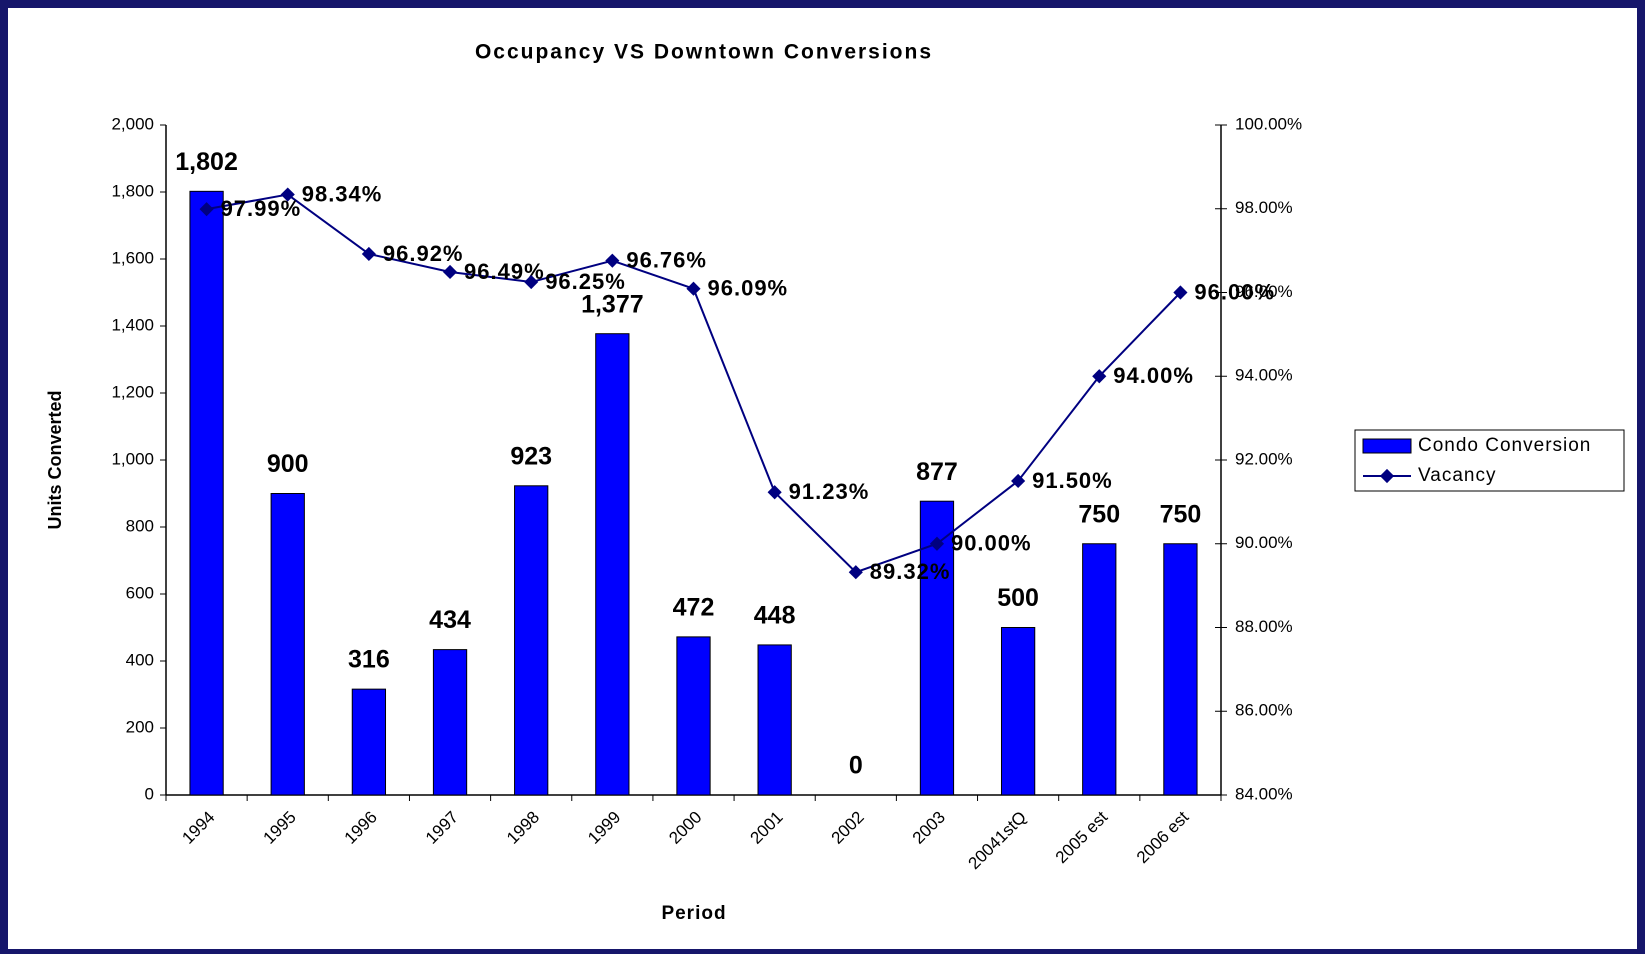  Describe the element at coordinates (1457, 475) in the screenshot. I see `legend-label: Vacancy` at that location.